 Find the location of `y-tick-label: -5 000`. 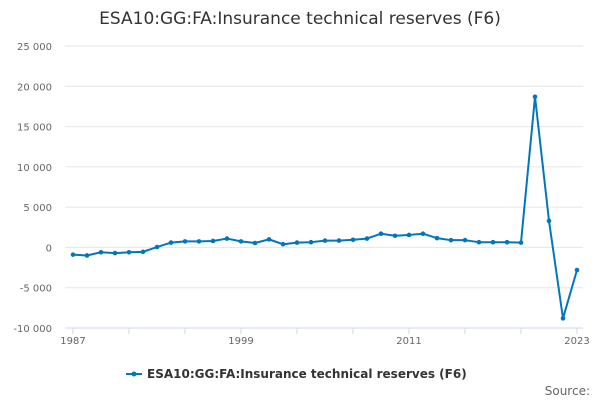

y-tick-label: -5 000 is located at coordinates (36, 289).